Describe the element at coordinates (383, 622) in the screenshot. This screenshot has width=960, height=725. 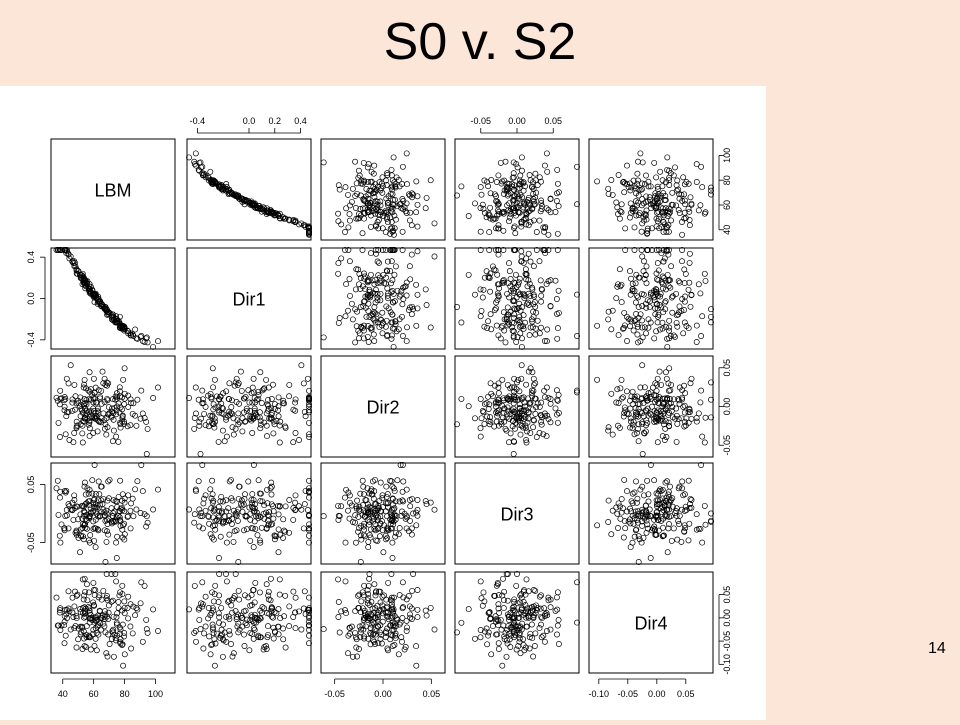
I see `panel-dir4-dir2` at that location.